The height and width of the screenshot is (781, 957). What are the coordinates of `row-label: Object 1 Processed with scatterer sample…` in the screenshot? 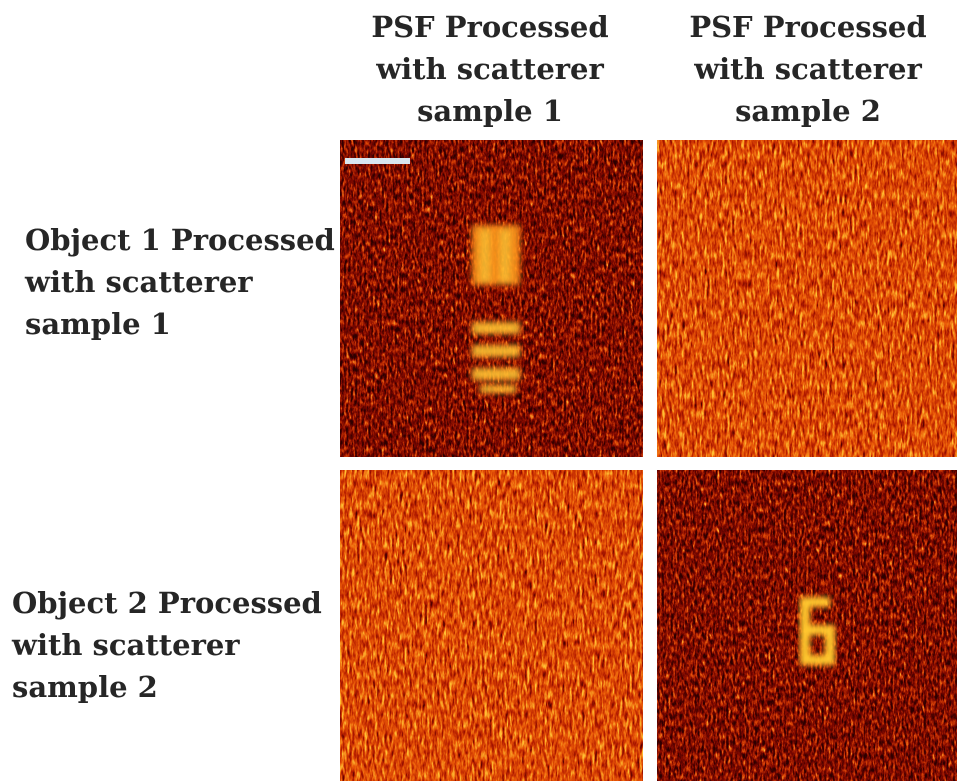 It's located at (180, 282).